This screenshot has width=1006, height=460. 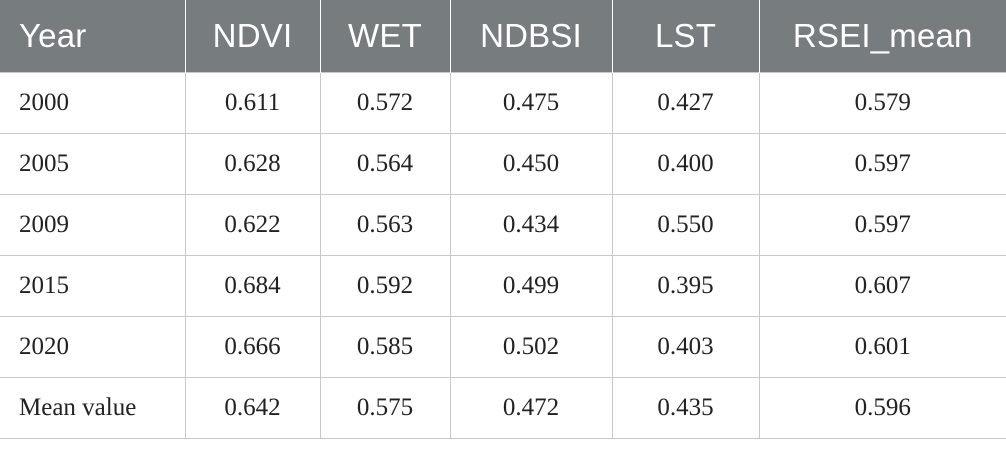 What do you see at coordinates (385, 164) in the screenshot?
I see `cell-wet: 0.564` at bounding box center [385, 164].